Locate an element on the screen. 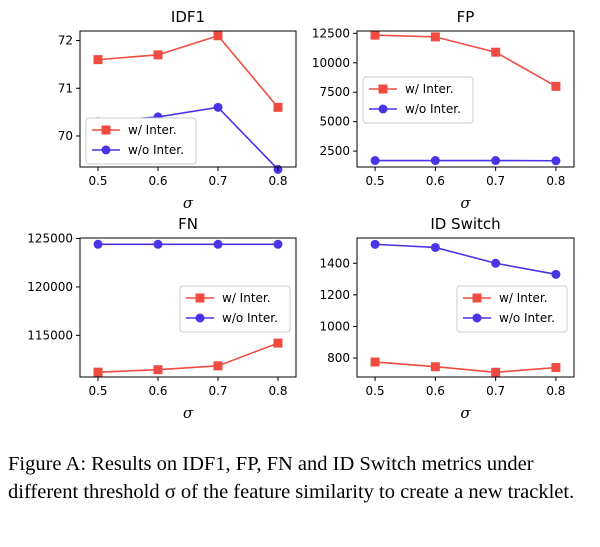 This screenshot has height=547, width=600. y-tick-label: 115000 is located at coordinates (50, 335).